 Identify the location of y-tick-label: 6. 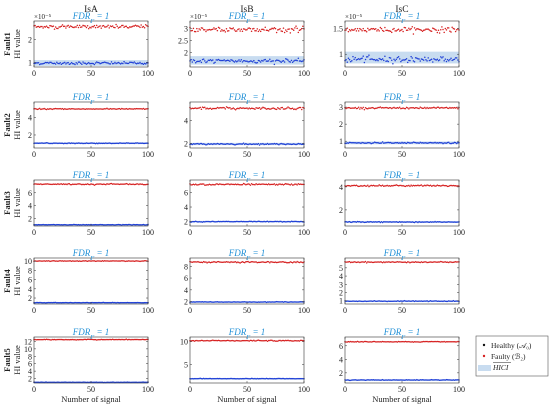
(30, 364).